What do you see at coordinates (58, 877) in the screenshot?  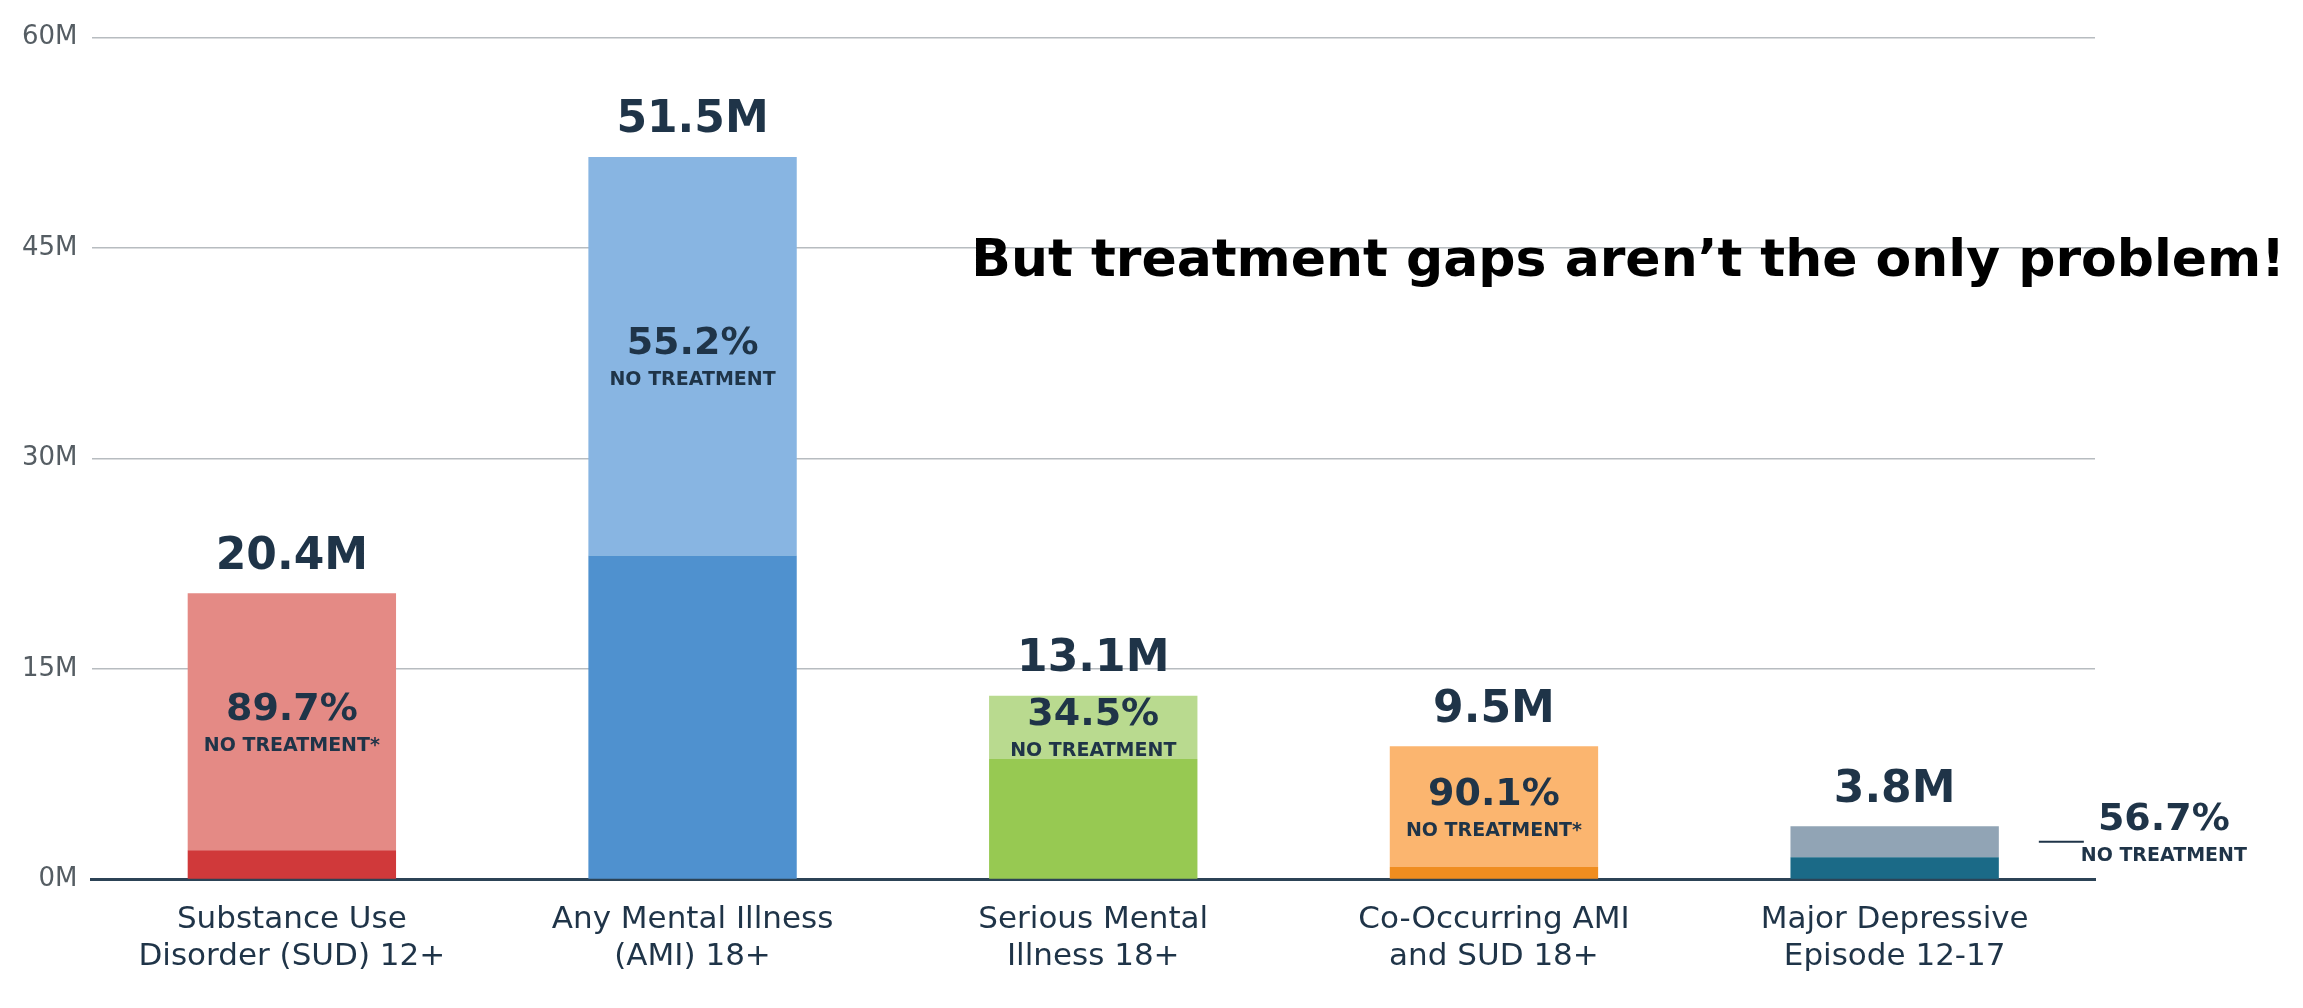 I see `y-tick-label: 0M` at bounding box center [58, 877].